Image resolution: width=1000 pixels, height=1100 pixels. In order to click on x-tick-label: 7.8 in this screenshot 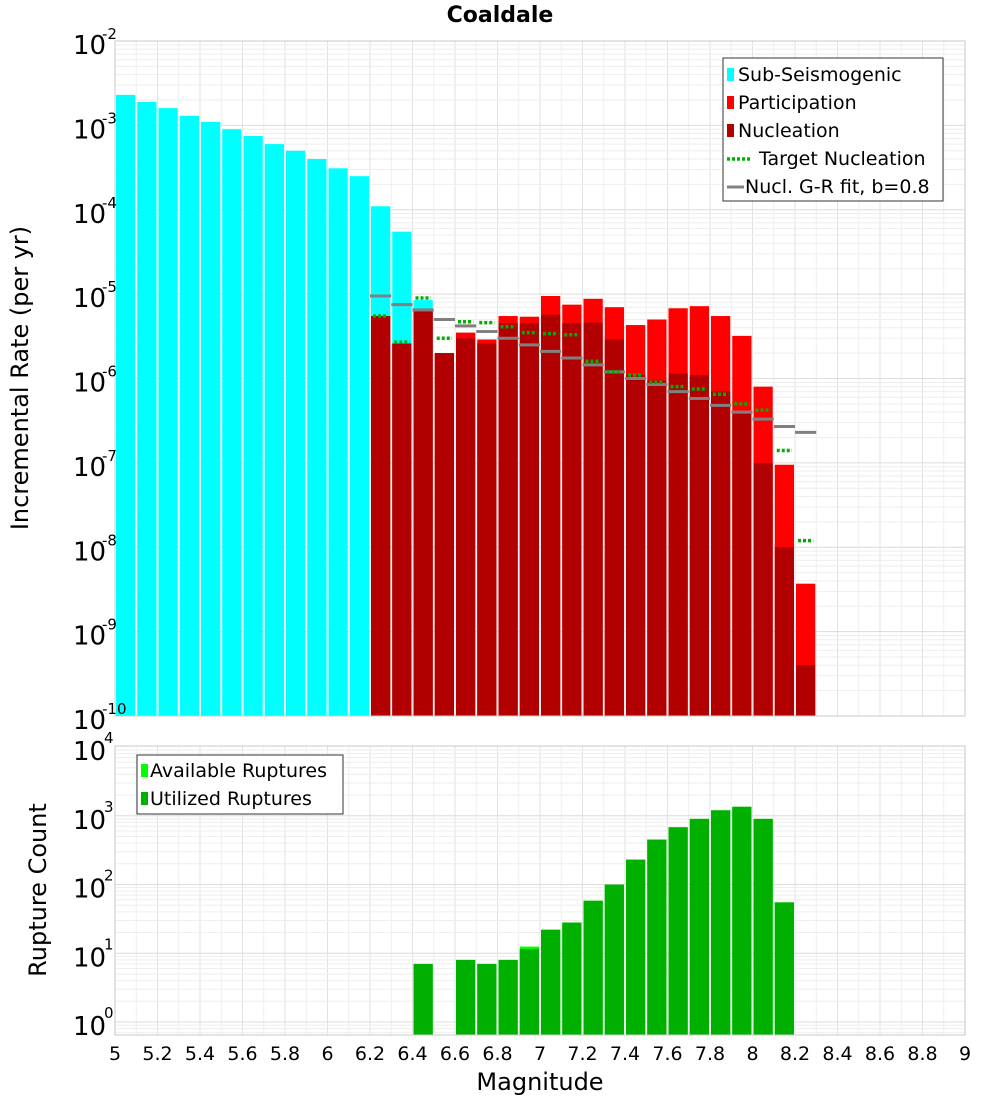, I will do `click(710, 1054)`.